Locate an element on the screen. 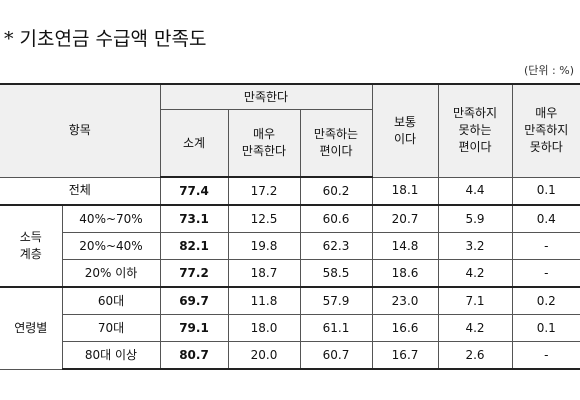 The image size is (580, 400). column-header: 만족하지 못하는 편이다 is located at coordinates (475, 130).